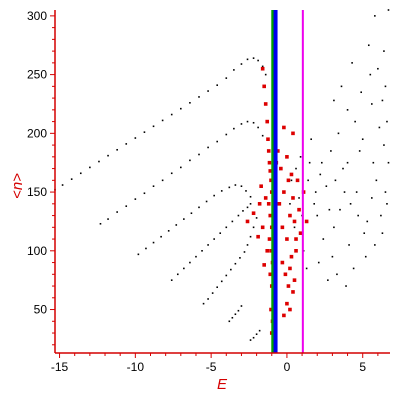  What do you see at coordinates (37, 251) in the screenshot?
I see `y-tick-label: 100` at bounding box center [37, 251].